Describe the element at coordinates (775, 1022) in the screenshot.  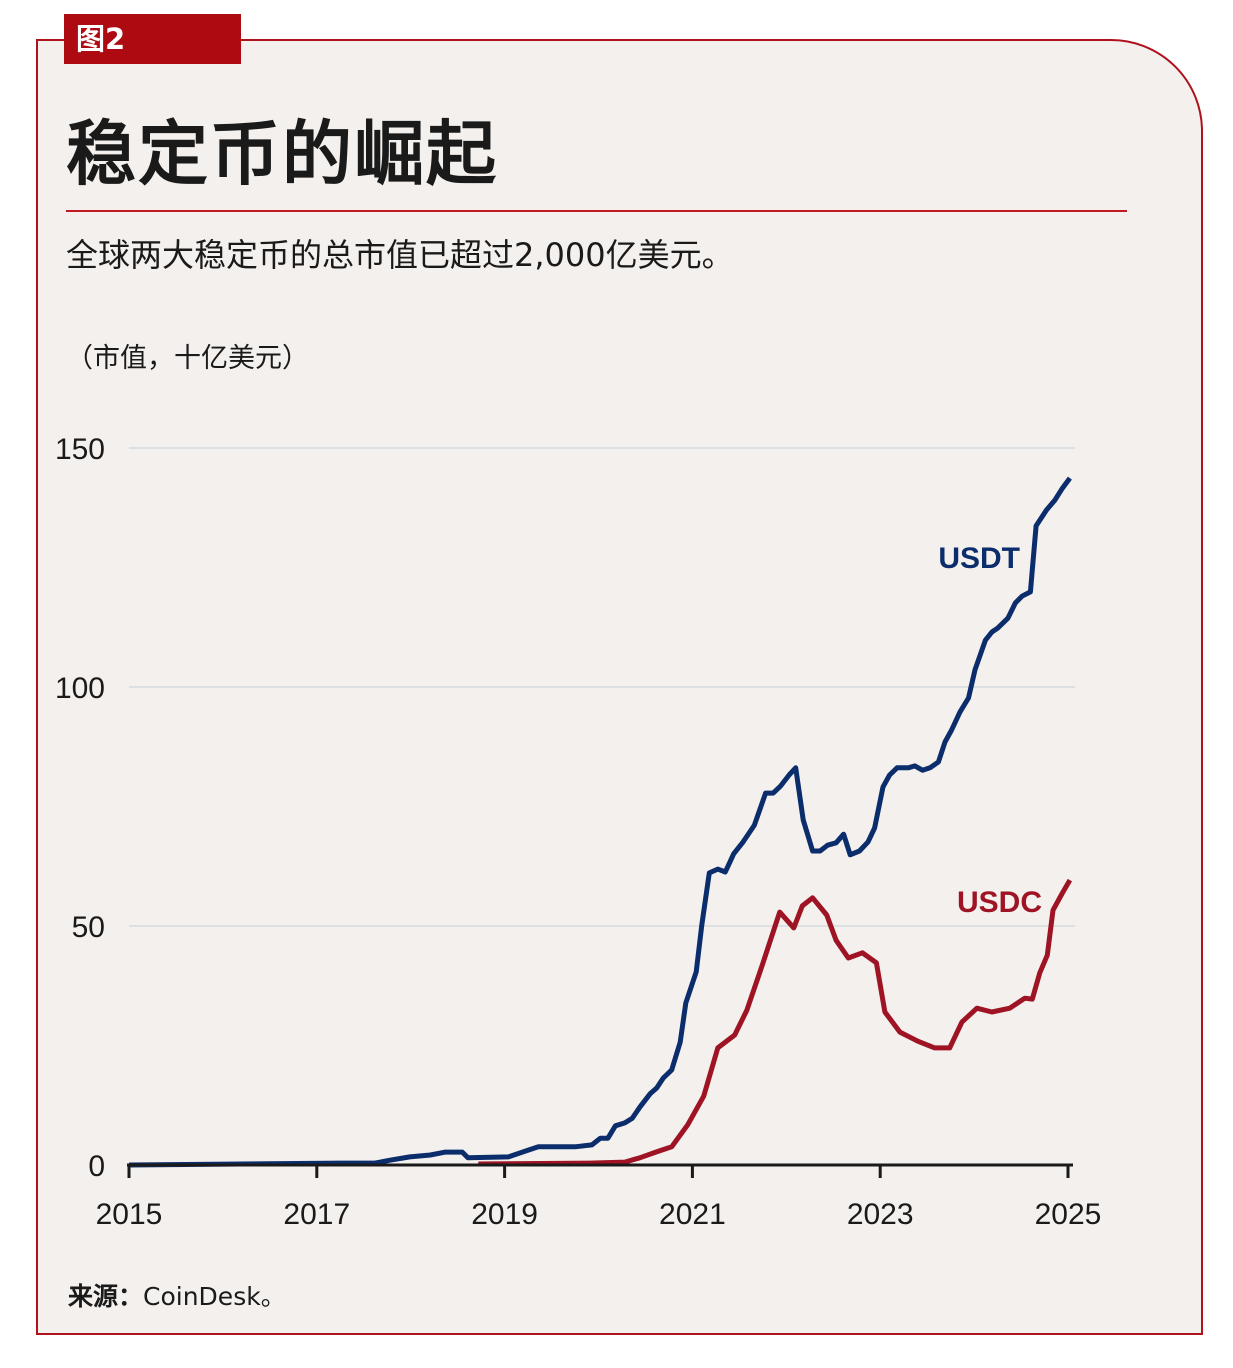
I see `series-line-usdc` at that location.